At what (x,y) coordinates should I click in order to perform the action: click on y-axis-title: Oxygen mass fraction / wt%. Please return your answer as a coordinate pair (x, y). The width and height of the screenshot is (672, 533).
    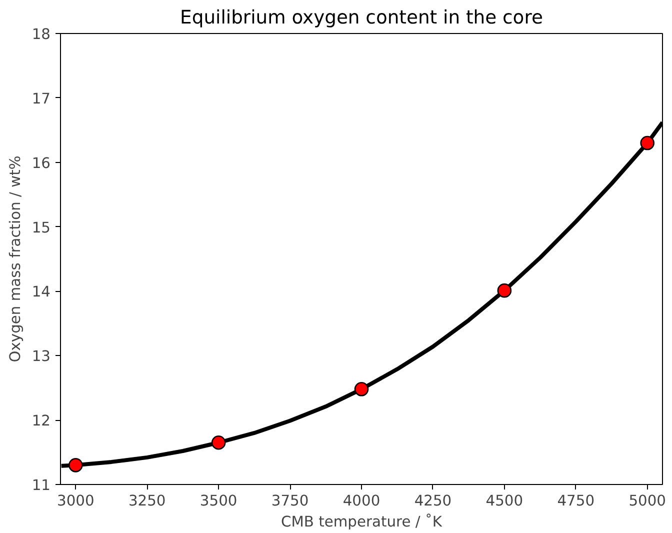
    Looking at the image, I should click on (15, 259).